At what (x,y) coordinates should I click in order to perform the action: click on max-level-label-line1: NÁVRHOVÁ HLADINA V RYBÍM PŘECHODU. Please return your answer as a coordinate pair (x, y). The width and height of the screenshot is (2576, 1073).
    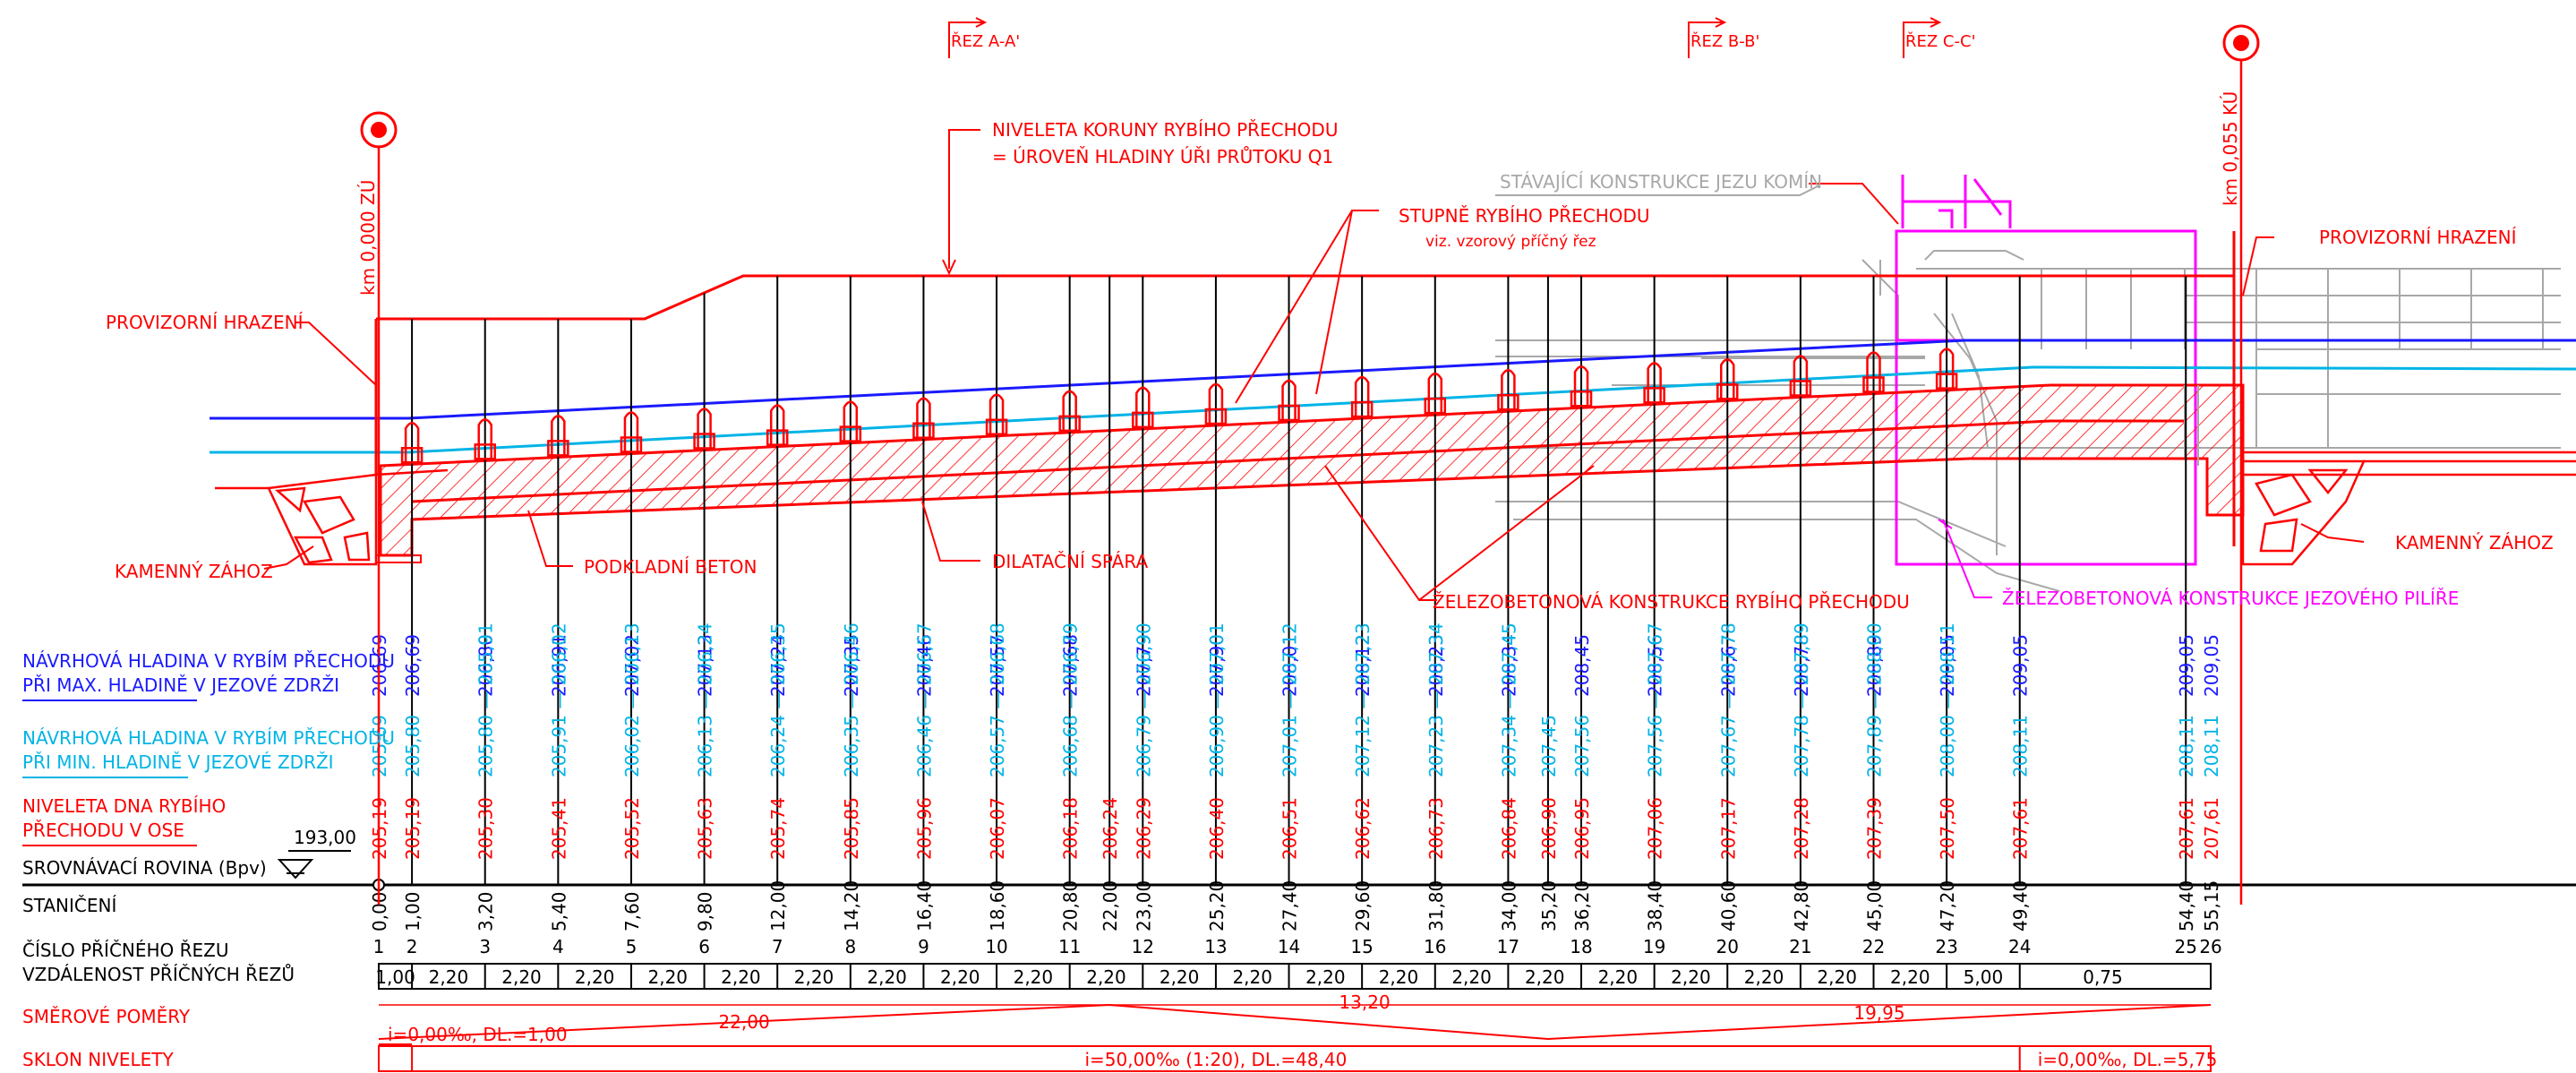
    Looking at the image, I should click on (208, 661).